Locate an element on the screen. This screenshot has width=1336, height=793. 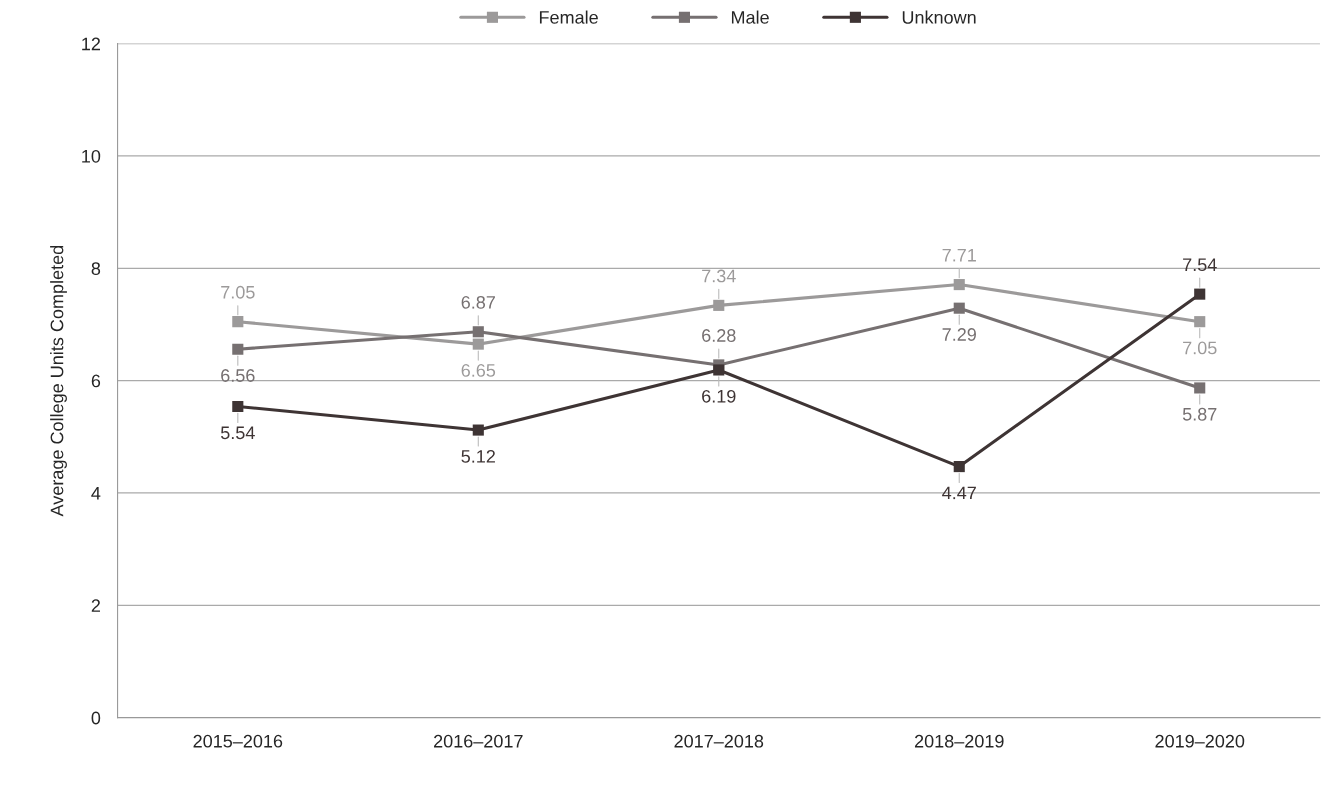
data-label: 7.34 is located at coordinates (719, 276).